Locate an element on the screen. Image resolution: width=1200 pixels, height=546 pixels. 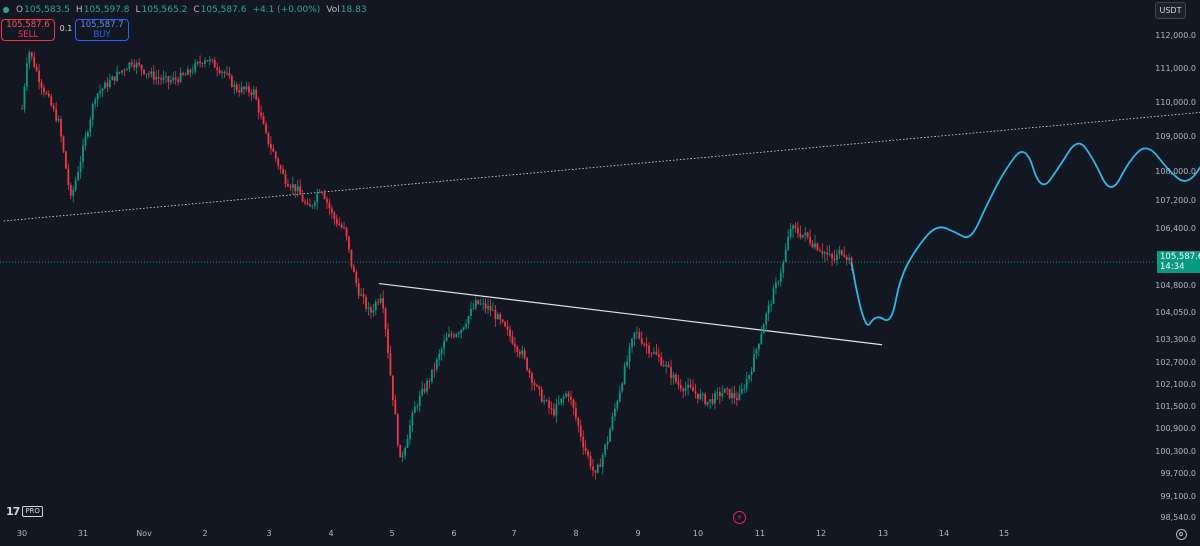
projection-path is located at coordinates (1025, 234).